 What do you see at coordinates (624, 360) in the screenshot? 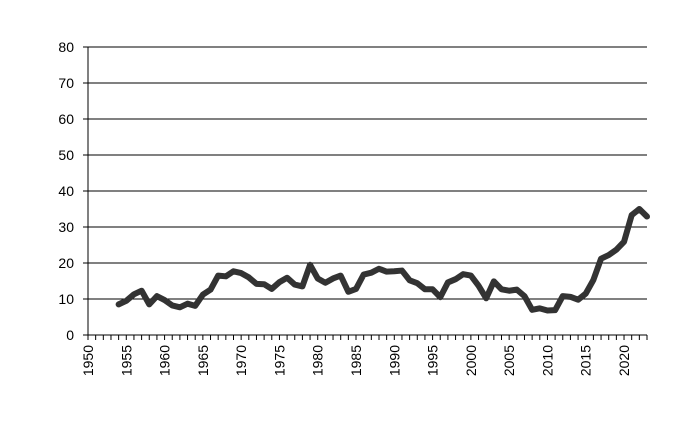
I see `x-tick-label: 2020` at bounding box center [624, 360].